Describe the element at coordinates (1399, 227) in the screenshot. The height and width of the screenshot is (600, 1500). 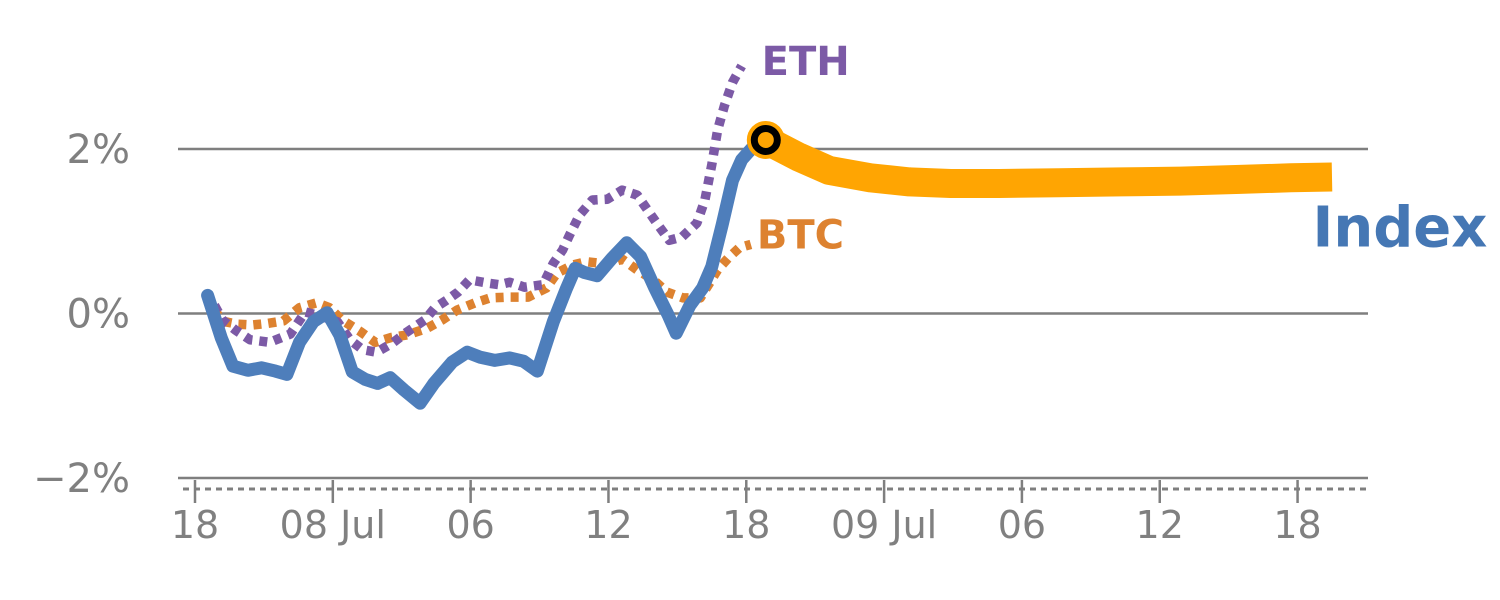
I see `index-label: Index` at that location.